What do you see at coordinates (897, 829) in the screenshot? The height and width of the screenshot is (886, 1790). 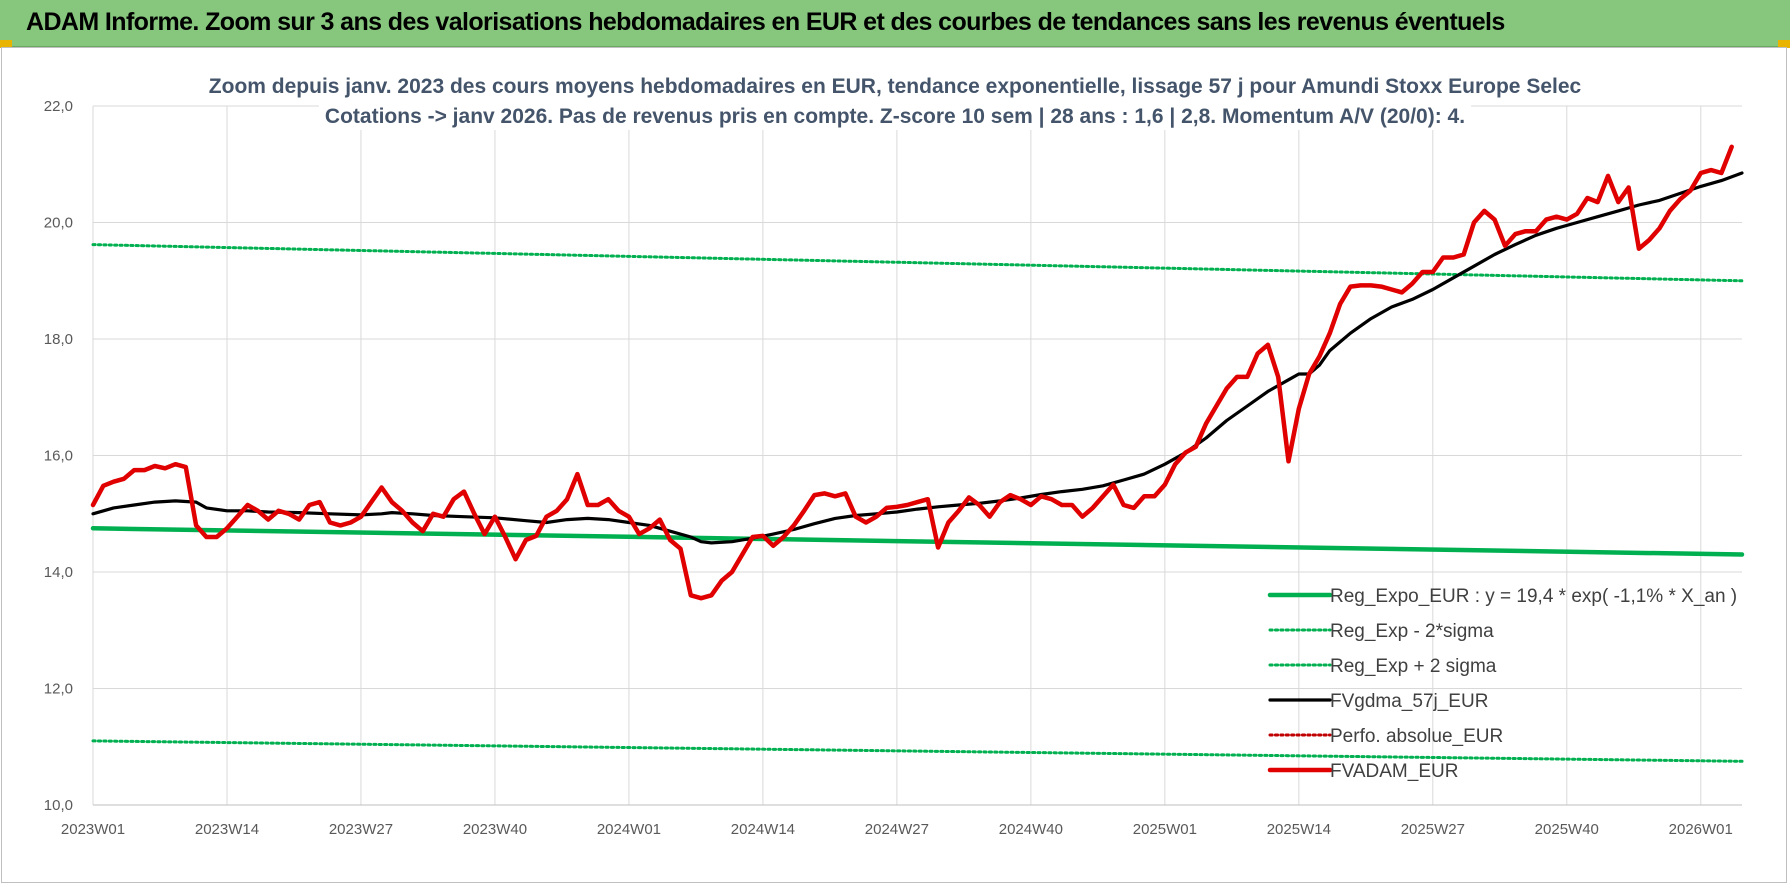 I see `x-tick-label: 2024W27` at bounding box center [897, 829].